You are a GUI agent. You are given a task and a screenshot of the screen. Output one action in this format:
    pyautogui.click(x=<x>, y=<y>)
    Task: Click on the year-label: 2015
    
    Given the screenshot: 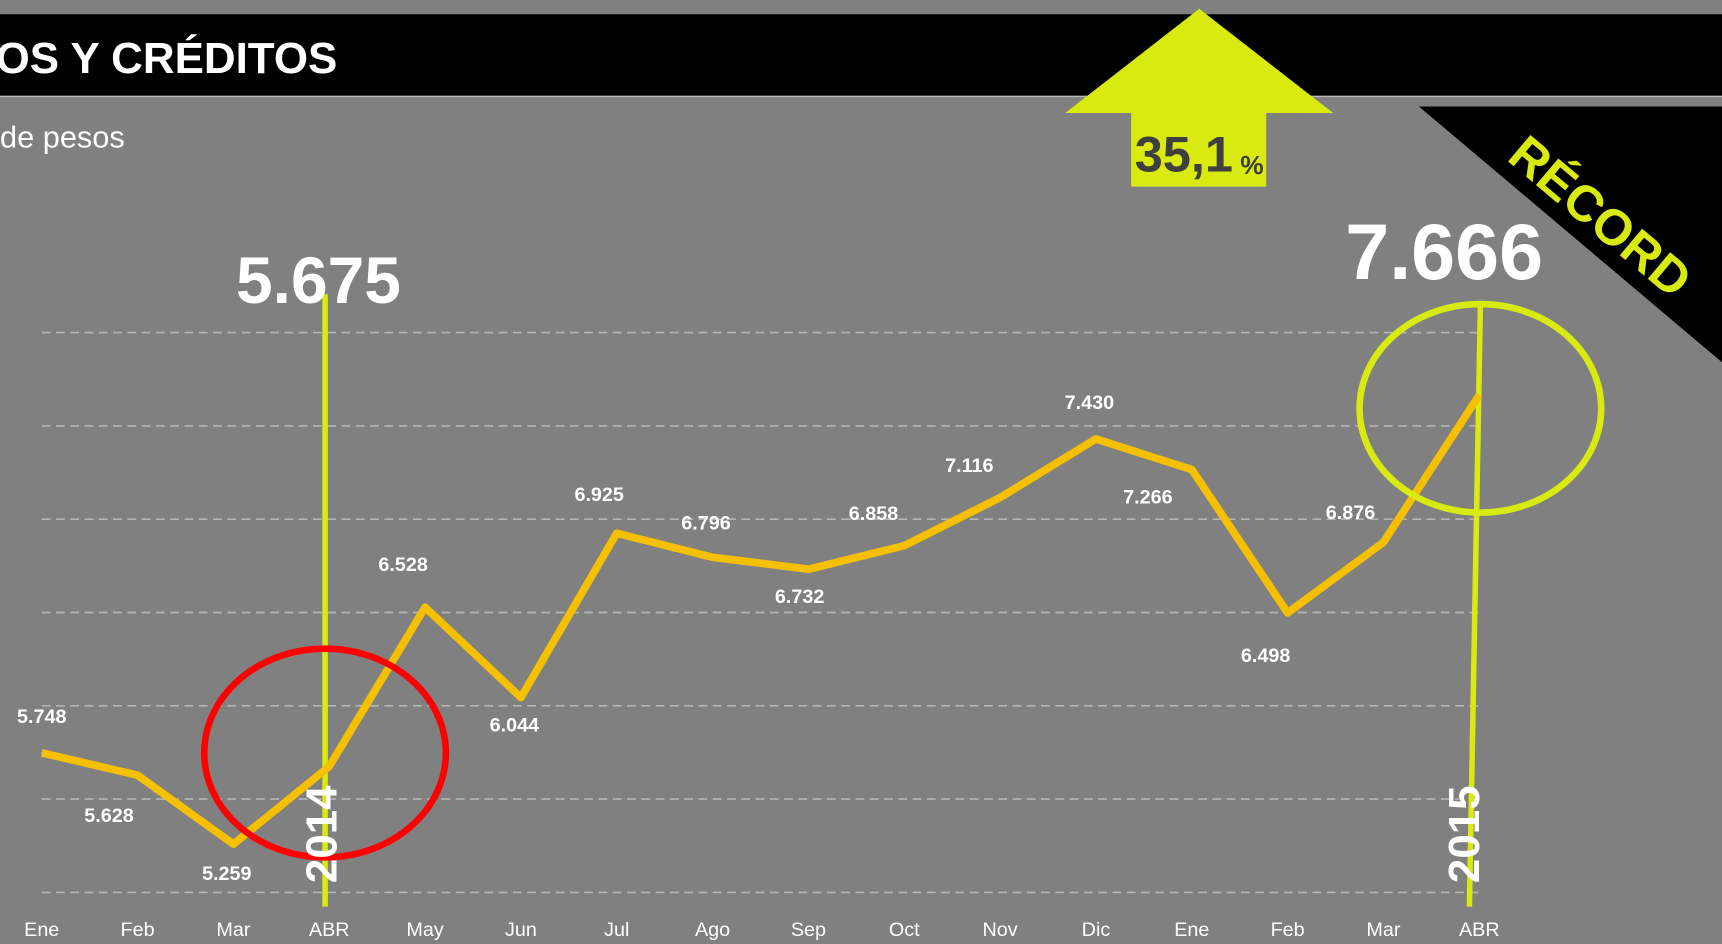 What is the action you would take?
    pyautogui.click(x=1464, y=834)
    